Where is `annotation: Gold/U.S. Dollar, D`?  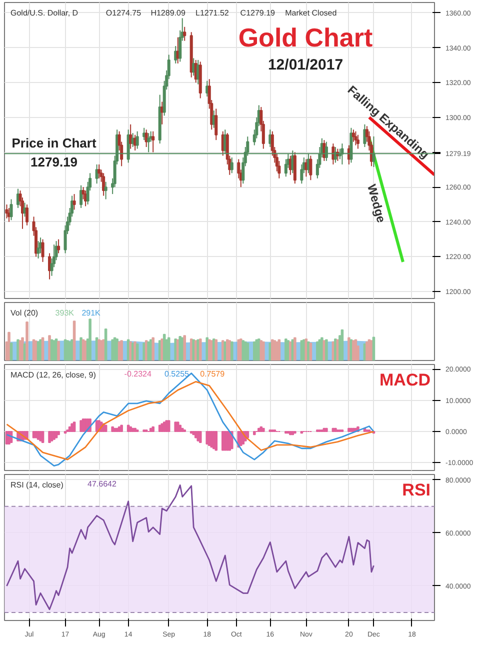 annotation: Gold/U.S. Dollar, D is located at coordinates (44, 13).